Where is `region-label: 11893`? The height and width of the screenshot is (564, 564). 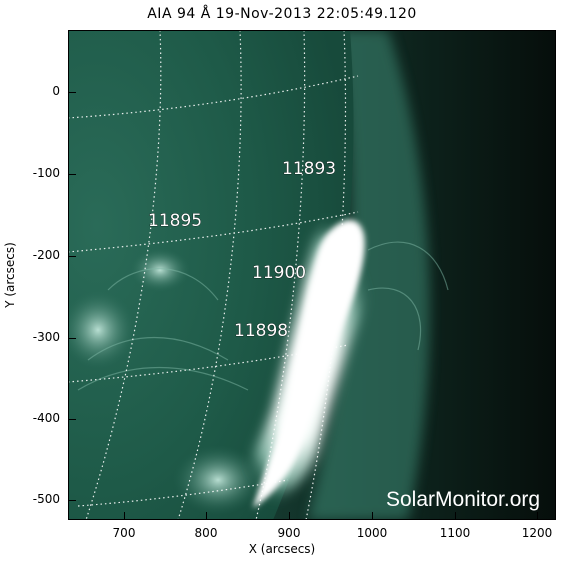 region-label: 11893 is located at coordinates (309, 169).